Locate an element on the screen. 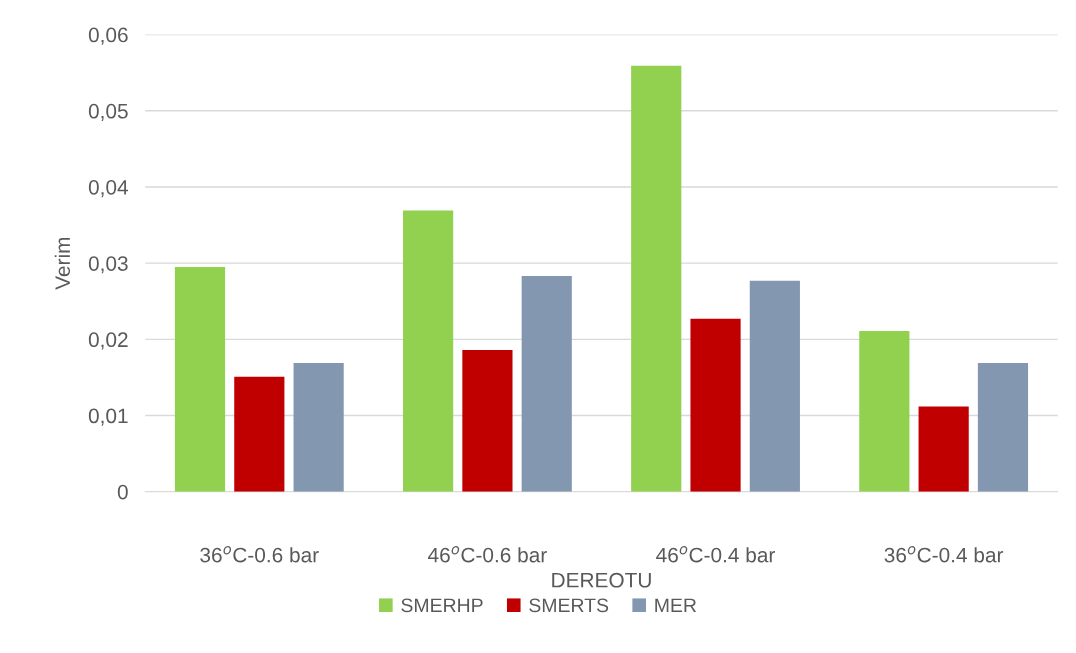 The height and width of the screenshot is (653, 1076). y-tick-label: 0,06 is located at coordinates (108, 36).